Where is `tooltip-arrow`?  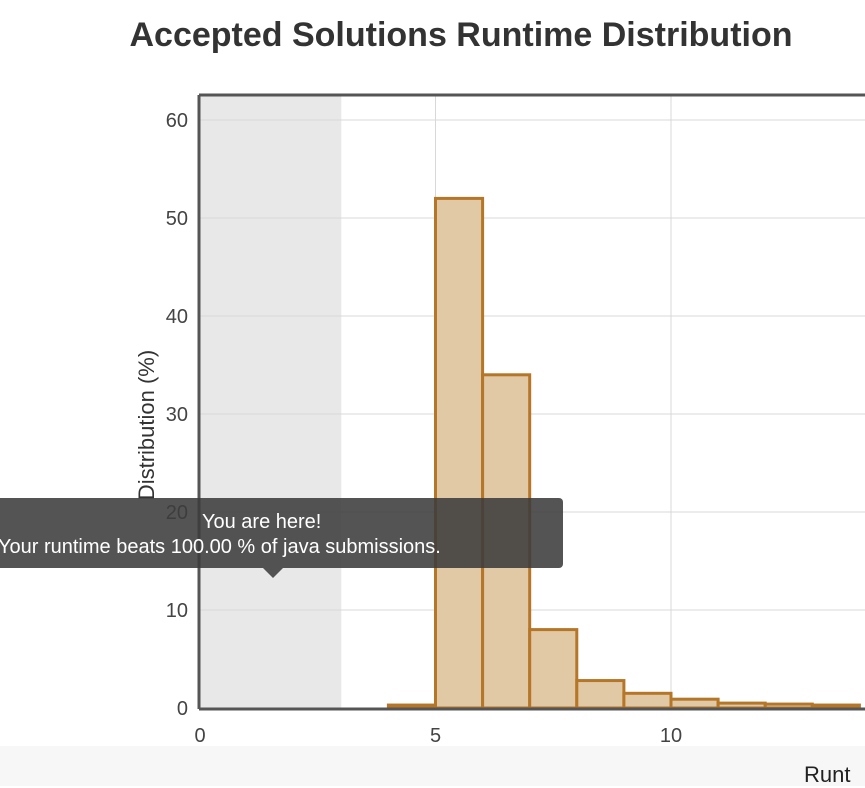
tooltip-arrow is located at coordinates (273, 573).